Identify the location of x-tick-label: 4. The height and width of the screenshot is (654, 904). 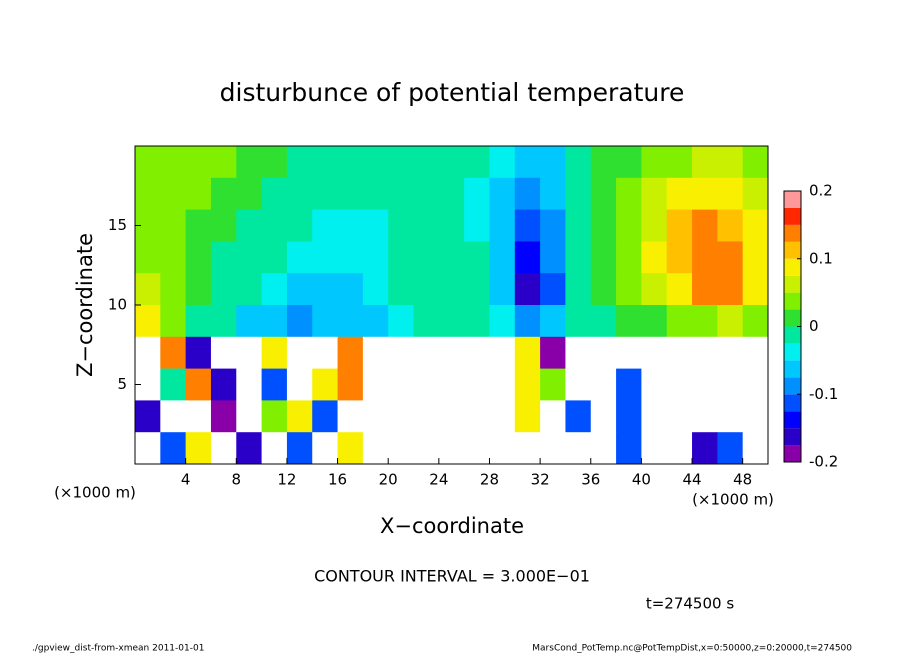
(186, 480).